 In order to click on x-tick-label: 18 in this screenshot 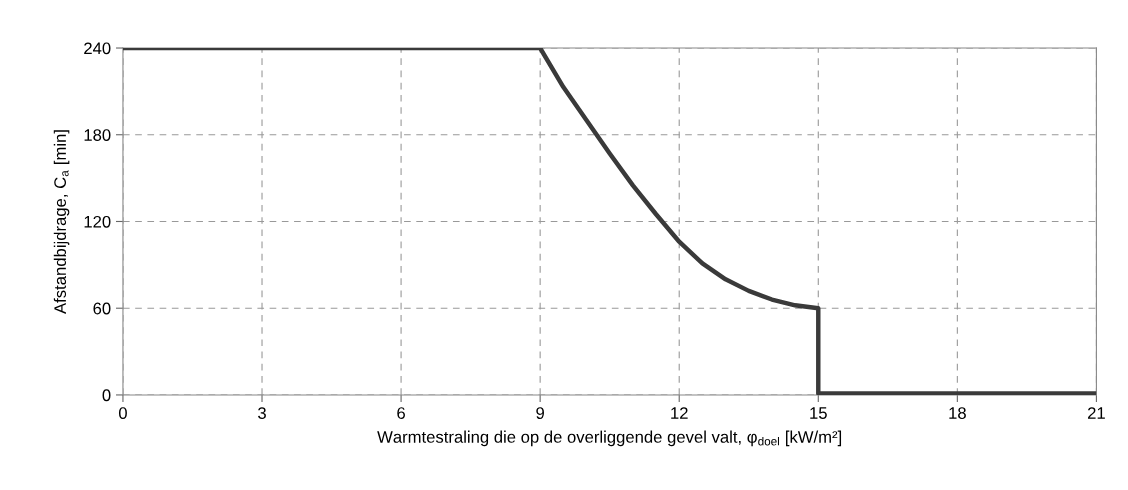, I will do `click(957, 413)`.